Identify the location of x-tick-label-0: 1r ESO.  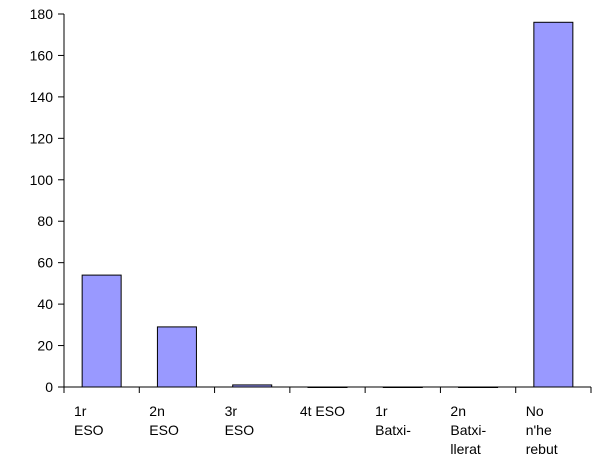
(89, 420).